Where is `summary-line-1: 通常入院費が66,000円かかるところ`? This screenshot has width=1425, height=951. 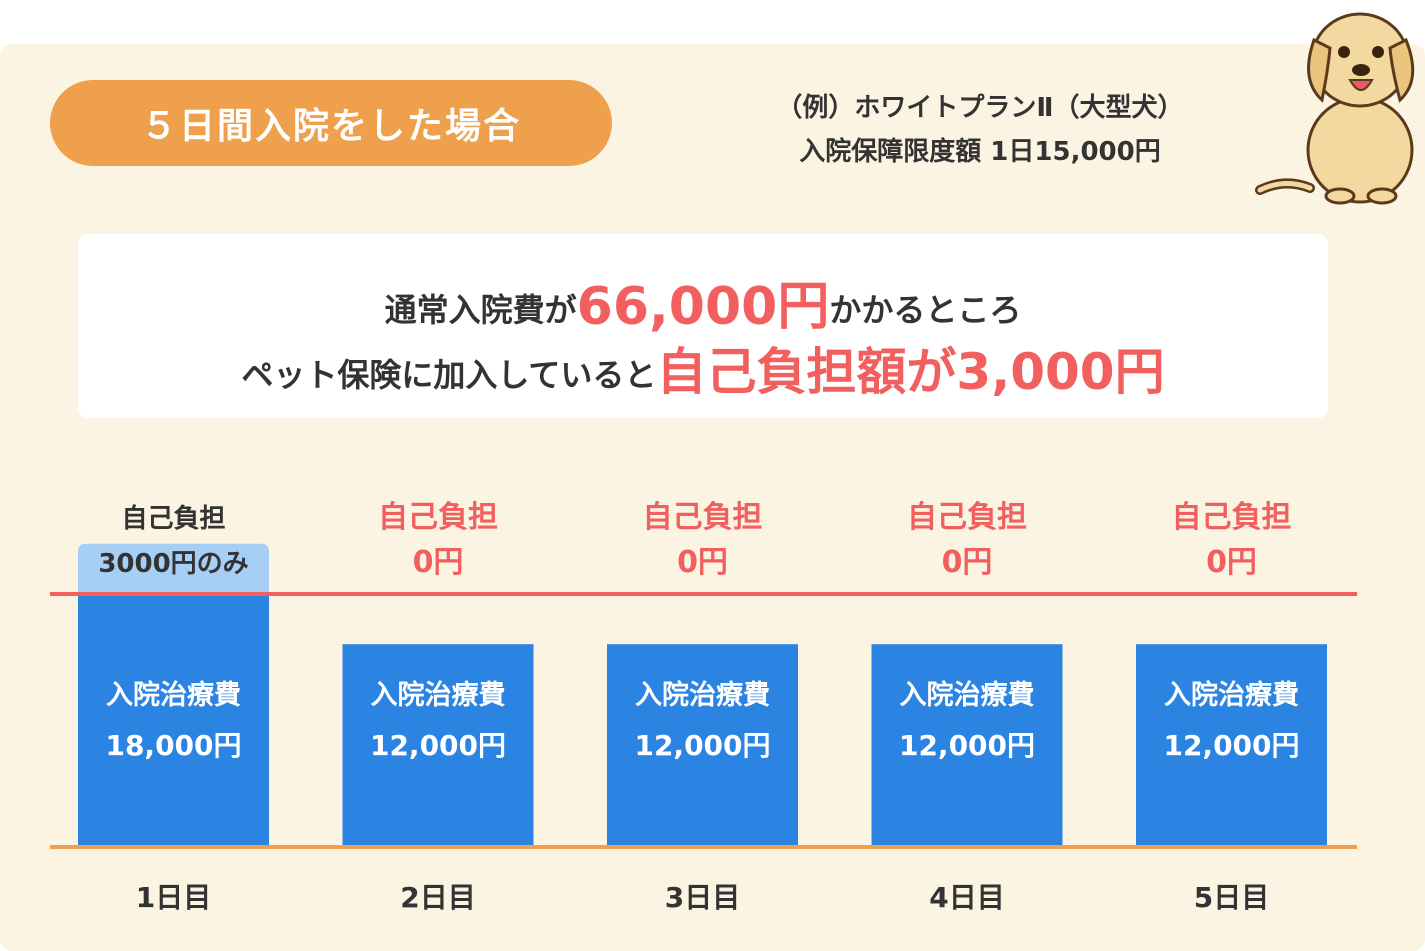
summary-line-1: 通常入院費が66,000円かかるところ is located at coordinates (703, 301).